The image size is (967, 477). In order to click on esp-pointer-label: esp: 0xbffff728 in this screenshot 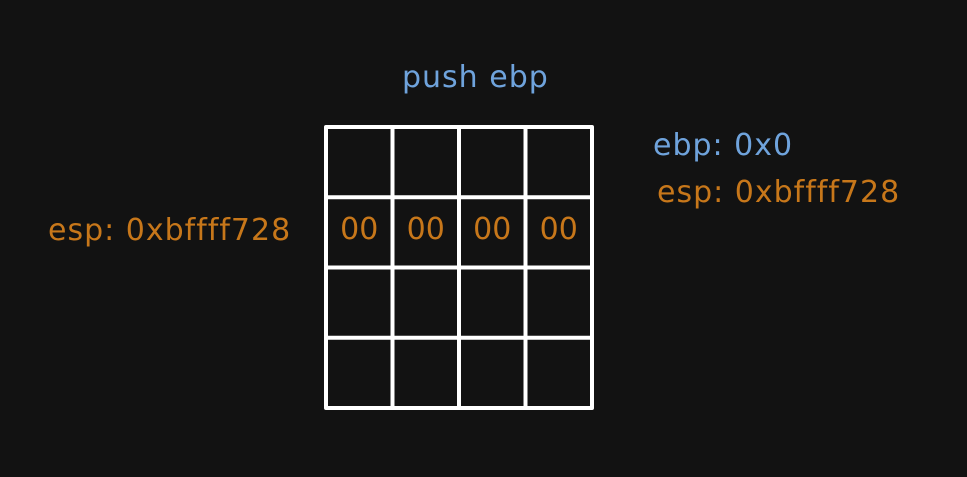, I will do `click(170, 230)`.